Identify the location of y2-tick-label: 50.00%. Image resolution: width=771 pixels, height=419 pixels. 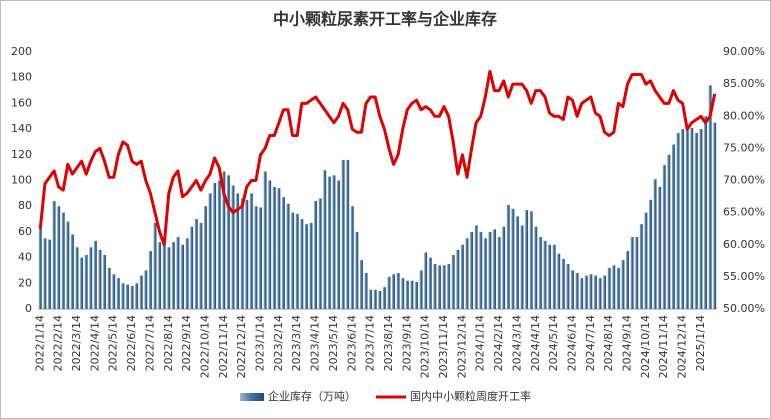
(744, 308).